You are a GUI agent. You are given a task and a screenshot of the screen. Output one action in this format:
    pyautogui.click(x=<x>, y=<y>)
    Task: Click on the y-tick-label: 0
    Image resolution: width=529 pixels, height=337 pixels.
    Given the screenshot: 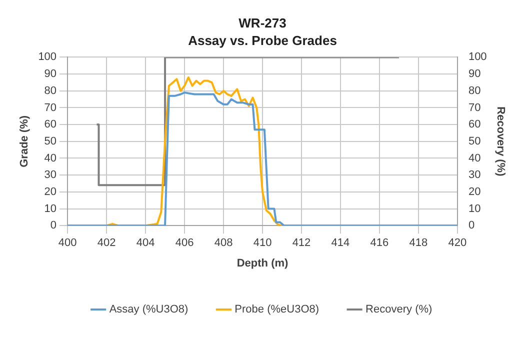 What is the action you would take?
    pyautogui.click(x=53, y=226)
    